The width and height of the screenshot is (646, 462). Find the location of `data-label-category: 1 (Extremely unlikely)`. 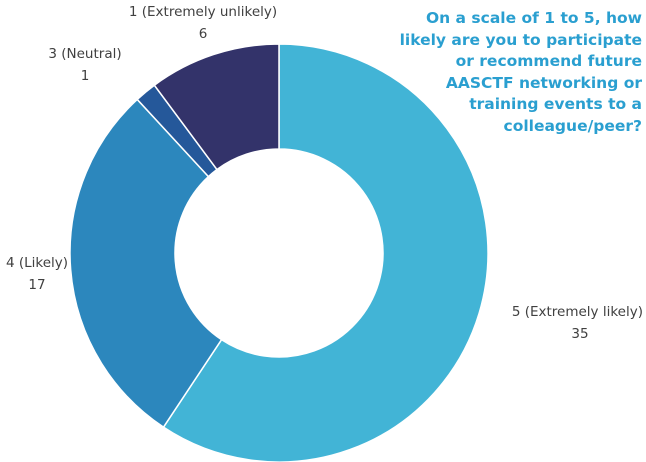

data-label-category: 1 (Extremely unlikely) is located at coordinates (203, 12).